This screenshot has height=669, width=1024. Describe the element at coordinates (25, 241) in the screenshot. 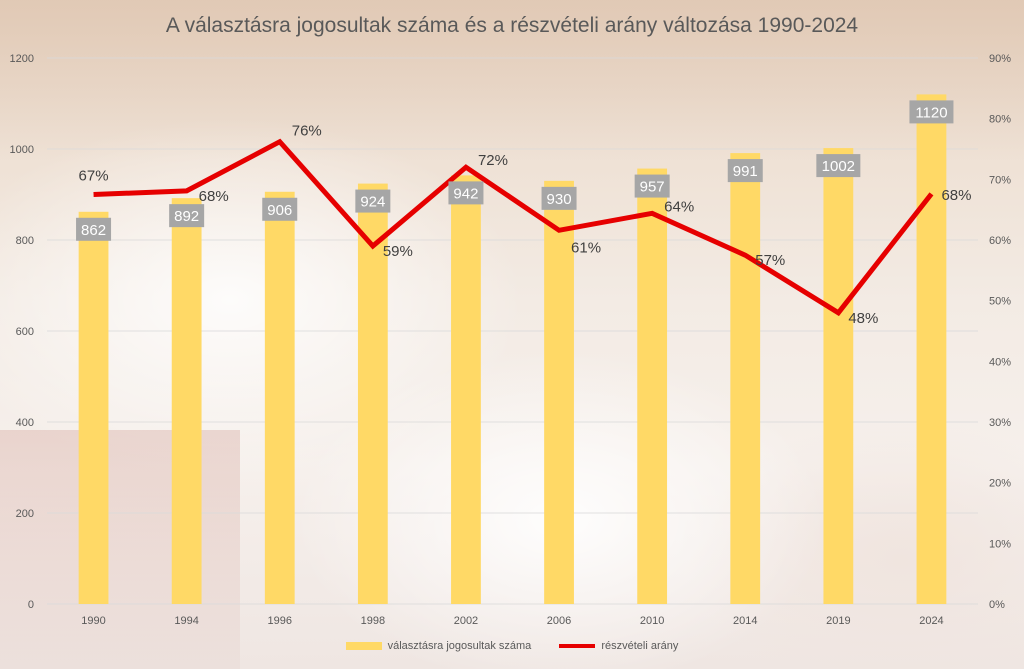

I see `y-left-tick-label: 800` at that location.